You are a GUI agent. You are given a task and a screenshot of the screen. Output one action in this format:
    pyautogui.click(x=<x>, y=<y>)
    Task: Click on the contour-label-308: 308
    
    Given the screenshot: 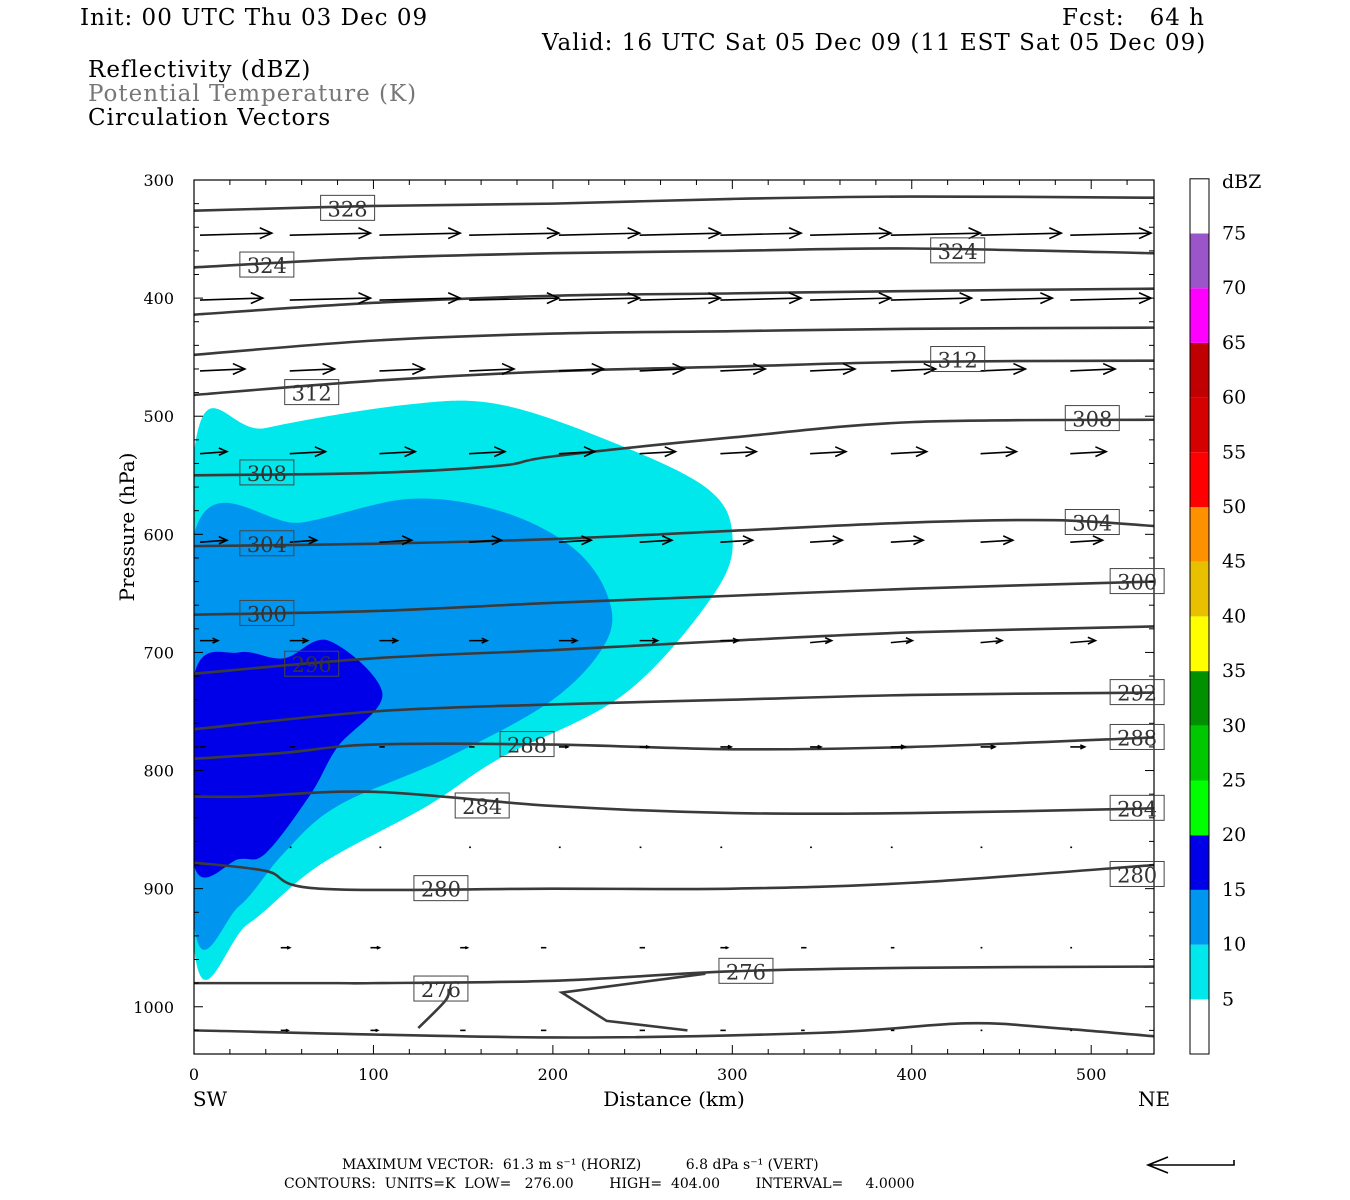 What is the action you would take?
    pyautogui.click(x=267, y=472)
    